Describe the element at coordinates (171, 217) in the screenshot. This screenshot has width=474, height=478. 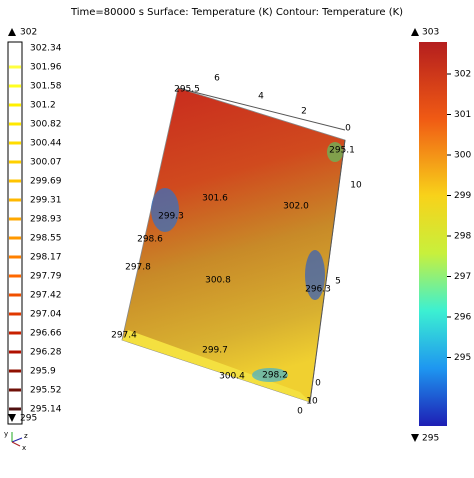
I see `contour-label: 299.3` at that location.